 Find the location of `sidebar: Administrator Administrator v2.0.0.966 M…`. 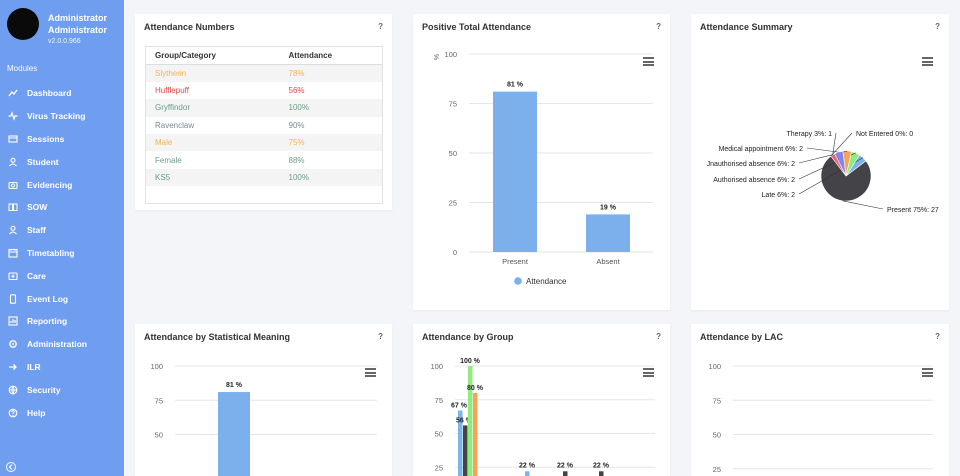

sidebar: Administrator Administrator v2.0.0.966 M… is located at coordinates (62, 238).